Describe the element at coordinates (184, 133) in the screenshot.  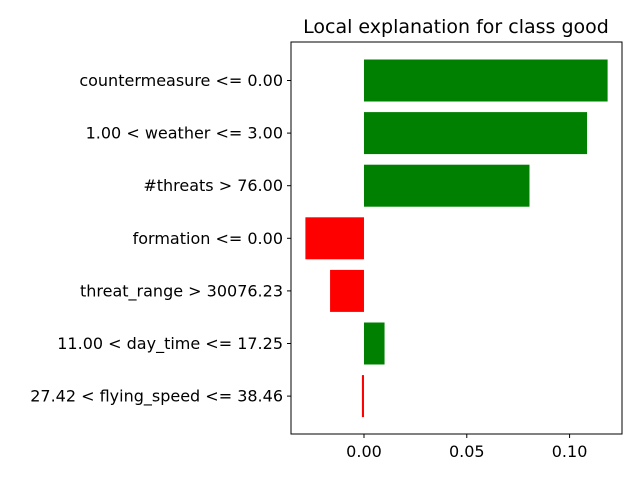
I see `y-tick-label: 1.00 < weather <= 3.00` at that location.